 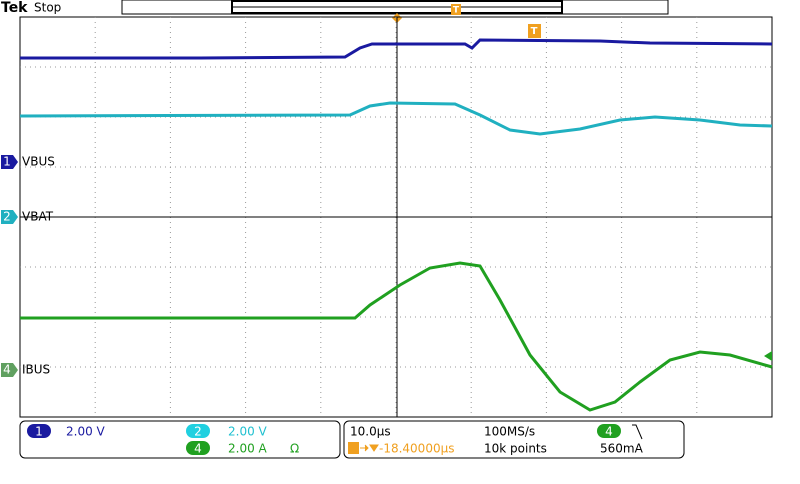 I want to click on ch4-scale: 2.00 A, so click(x=248, y=449).